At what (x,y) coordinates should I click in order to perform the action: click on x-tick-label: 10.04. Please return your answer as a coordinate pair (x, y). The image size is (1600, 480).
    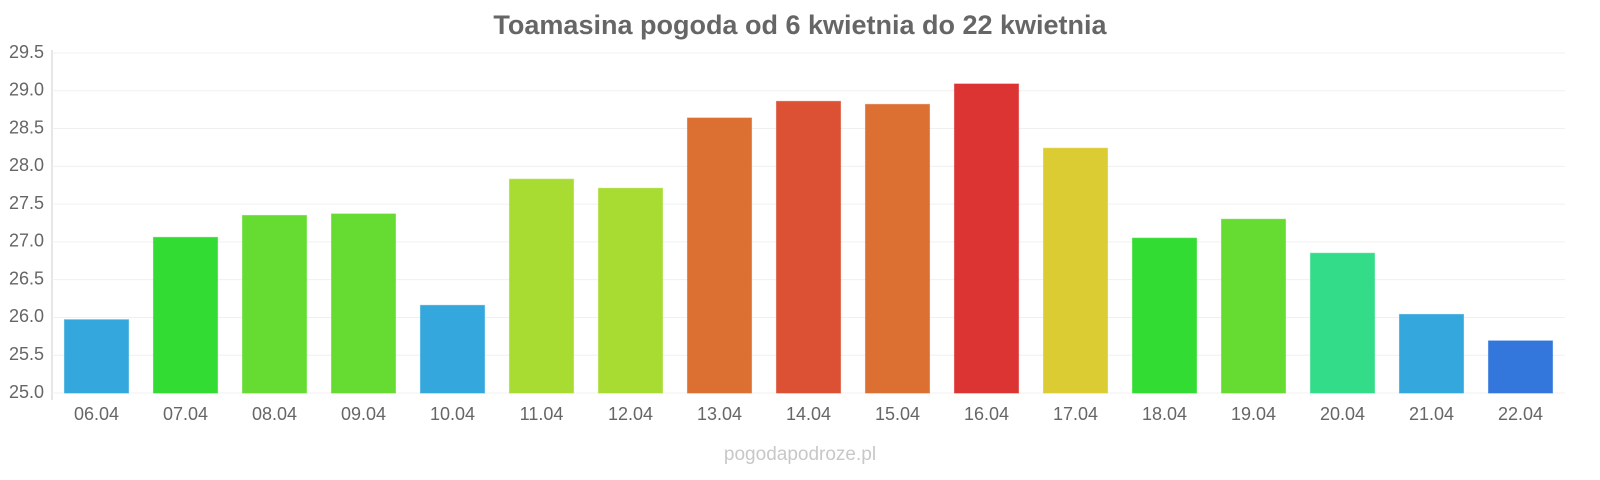
    Looking at the image, I should click on (452, 414).